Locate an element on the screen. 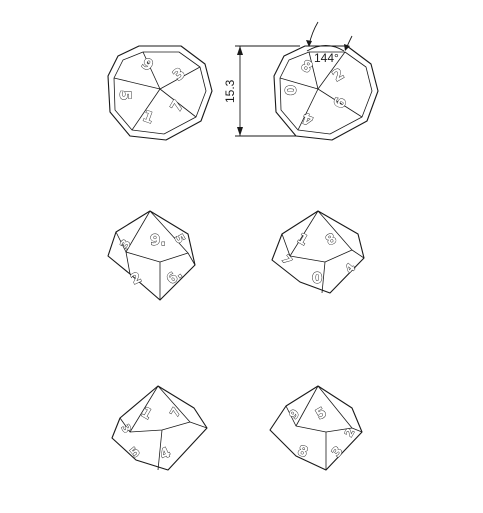 This screenshot has width=483, height=513. die-top-view-left: 9 3 5 7 1 is located at coordinates (160, 93).